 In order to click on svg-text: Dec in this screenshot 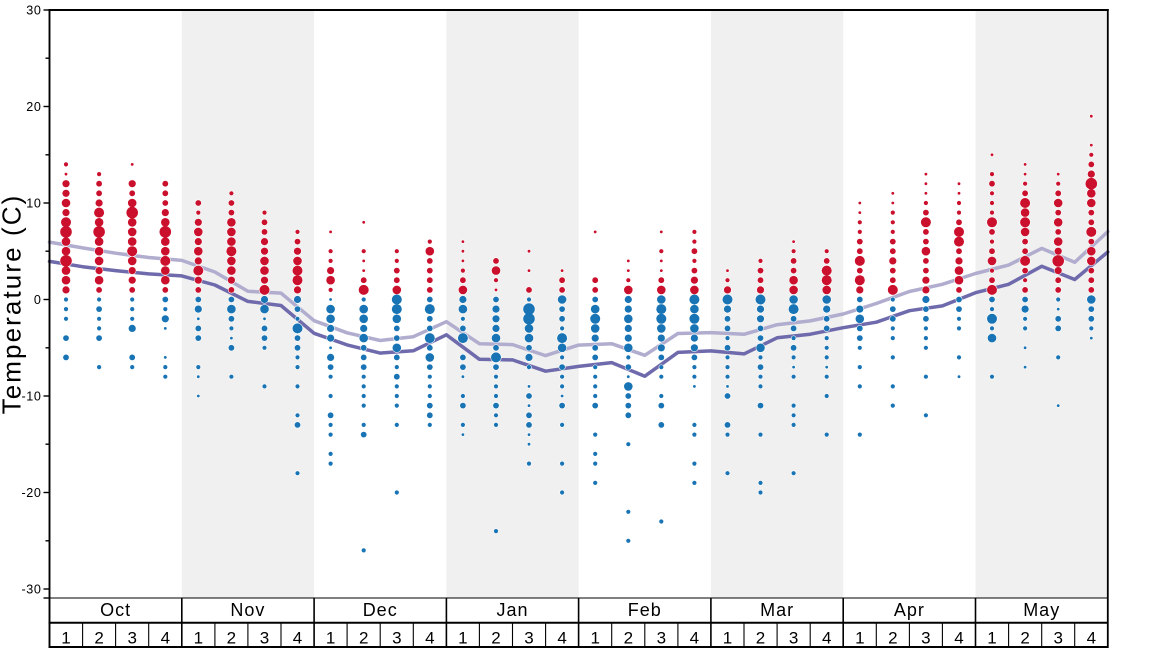, I will do `click(380, 610)`.